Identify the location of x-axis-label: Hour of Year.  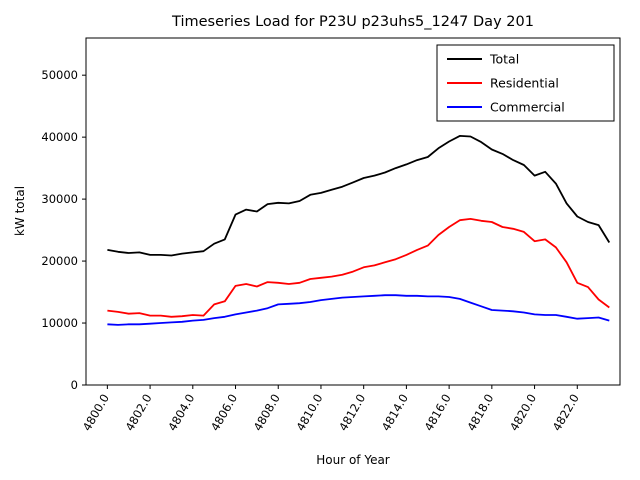
(353, 460).